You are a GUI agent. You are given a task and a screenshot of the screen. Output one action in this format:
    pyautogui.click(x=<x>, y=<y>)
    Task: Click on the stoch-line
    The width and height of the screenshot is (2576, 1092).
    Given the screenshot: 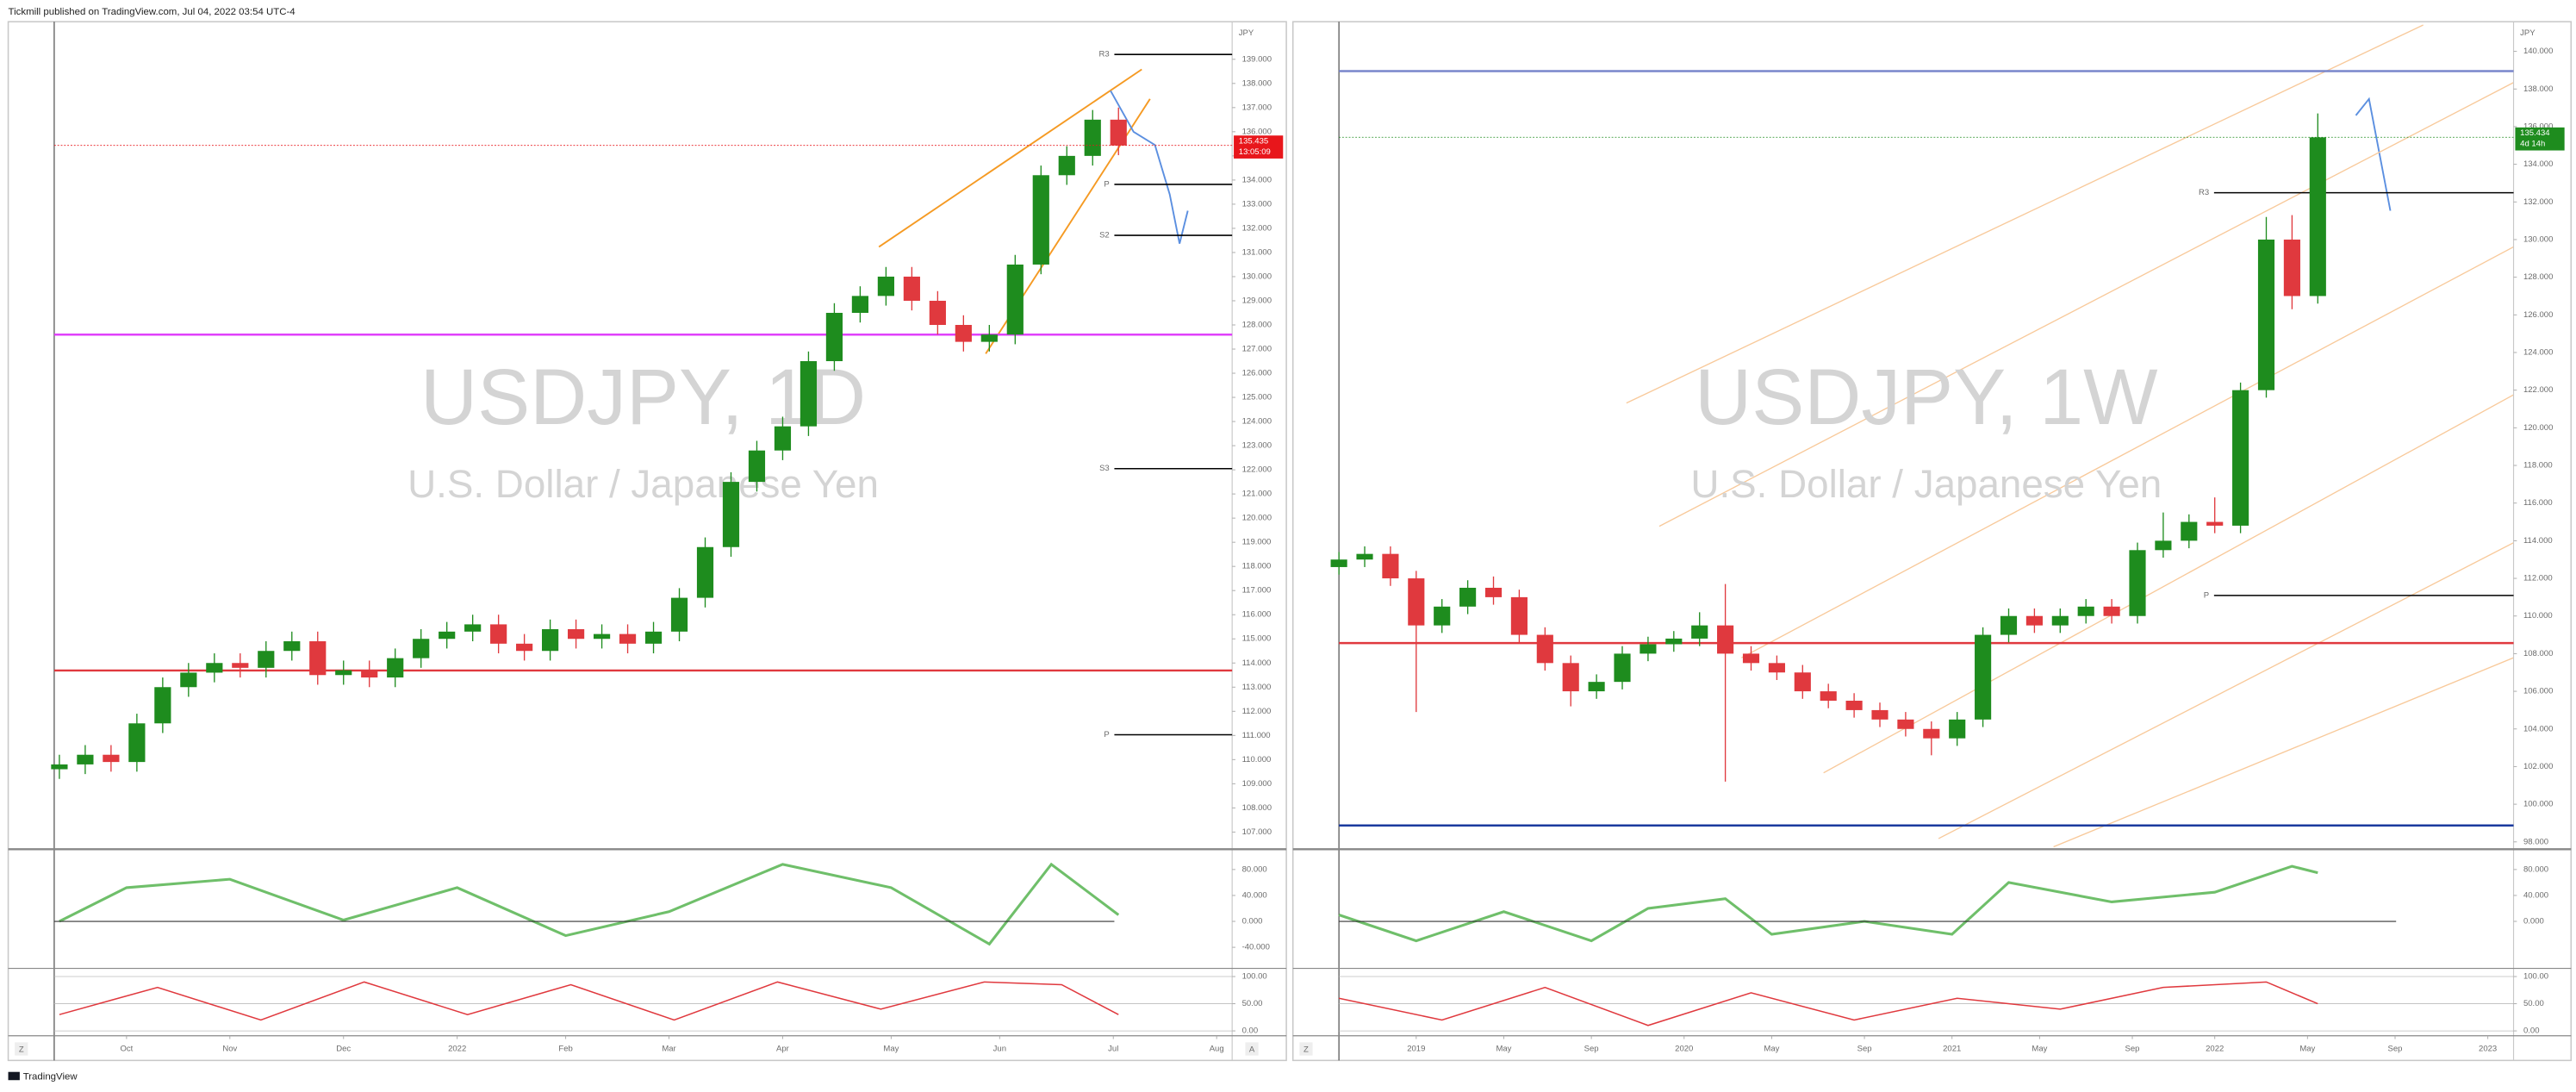 What is the action you would take?
    pyautogui.click(x=589, y=1001)
    